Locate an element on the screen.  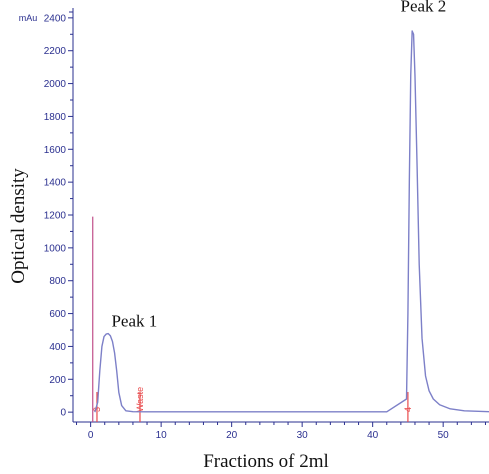
fraction-marker-label: Waste is located at coordinates (140, 399).